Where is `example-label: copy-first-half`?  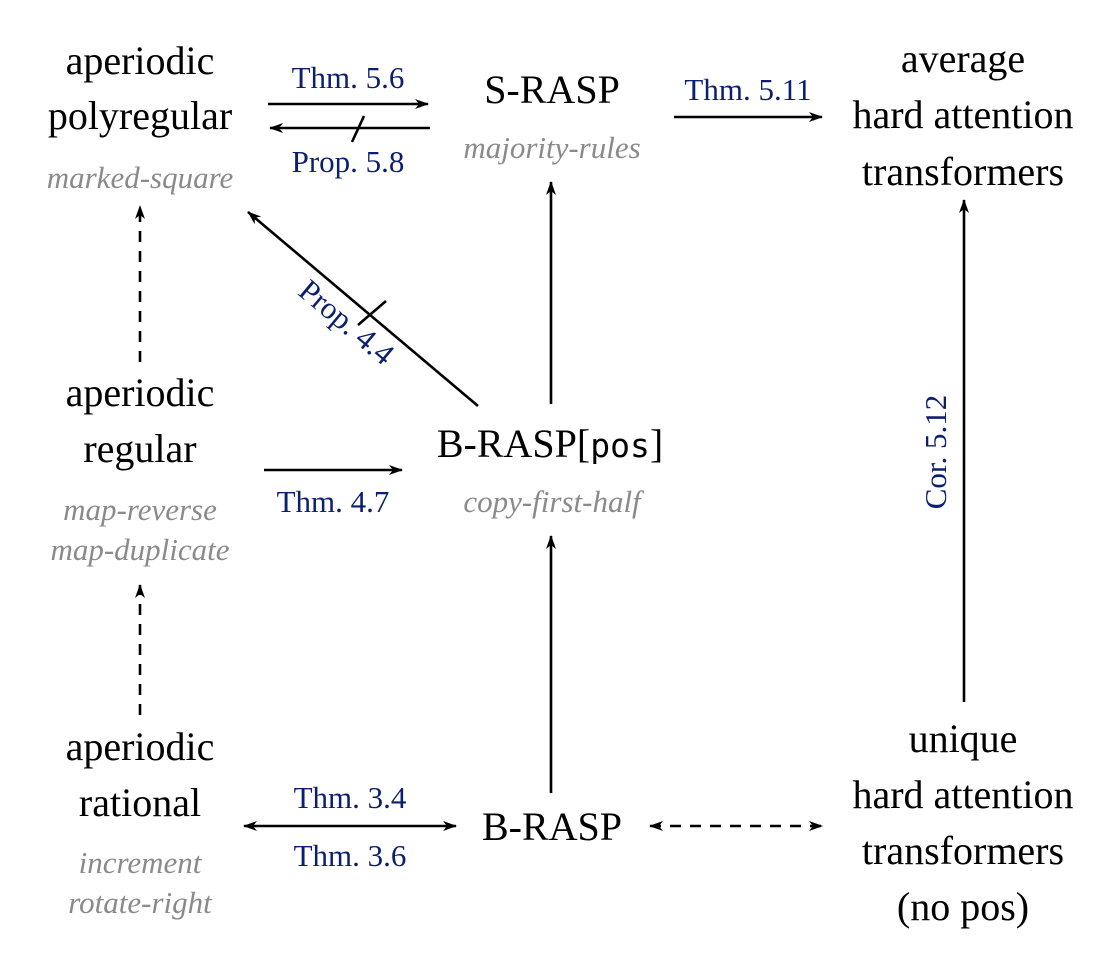
example-label: copy-first-half is located at coordinates (554, 501).